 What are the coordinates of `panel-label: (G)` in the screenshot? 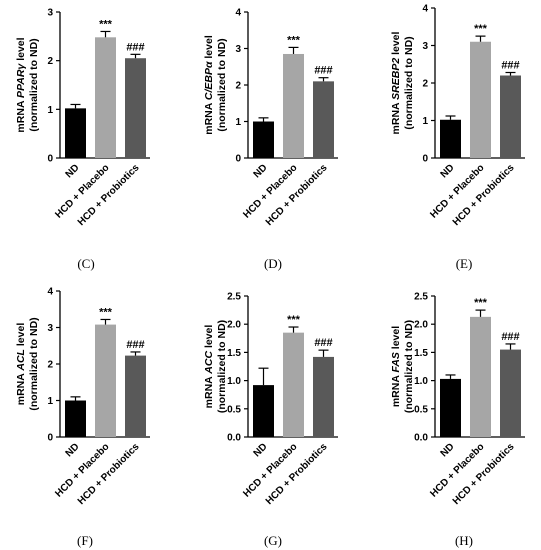 It's located at (273, 540).